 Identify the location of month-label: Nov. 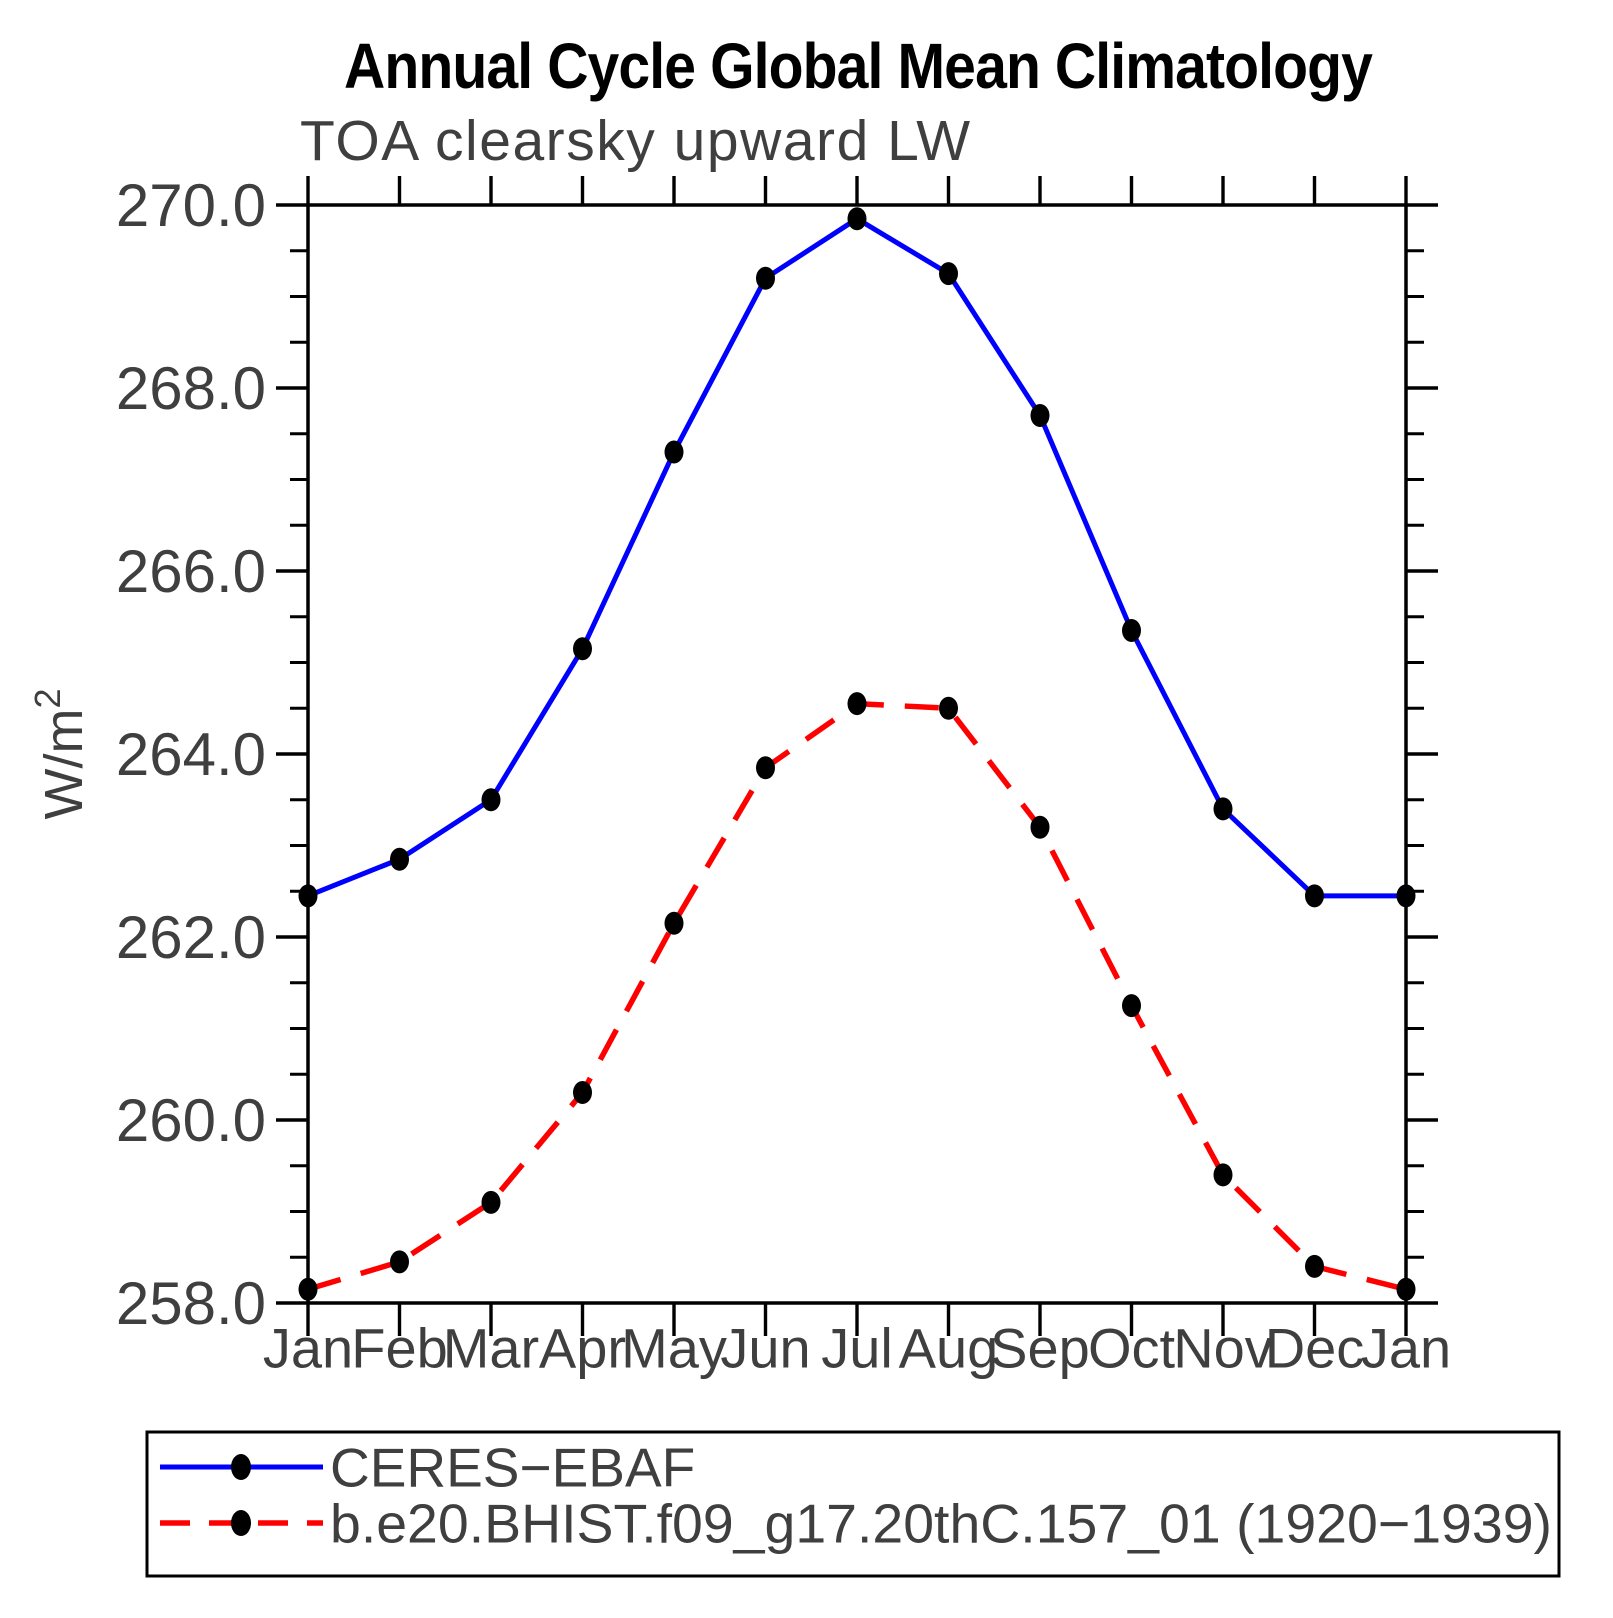
(1223, 1348).